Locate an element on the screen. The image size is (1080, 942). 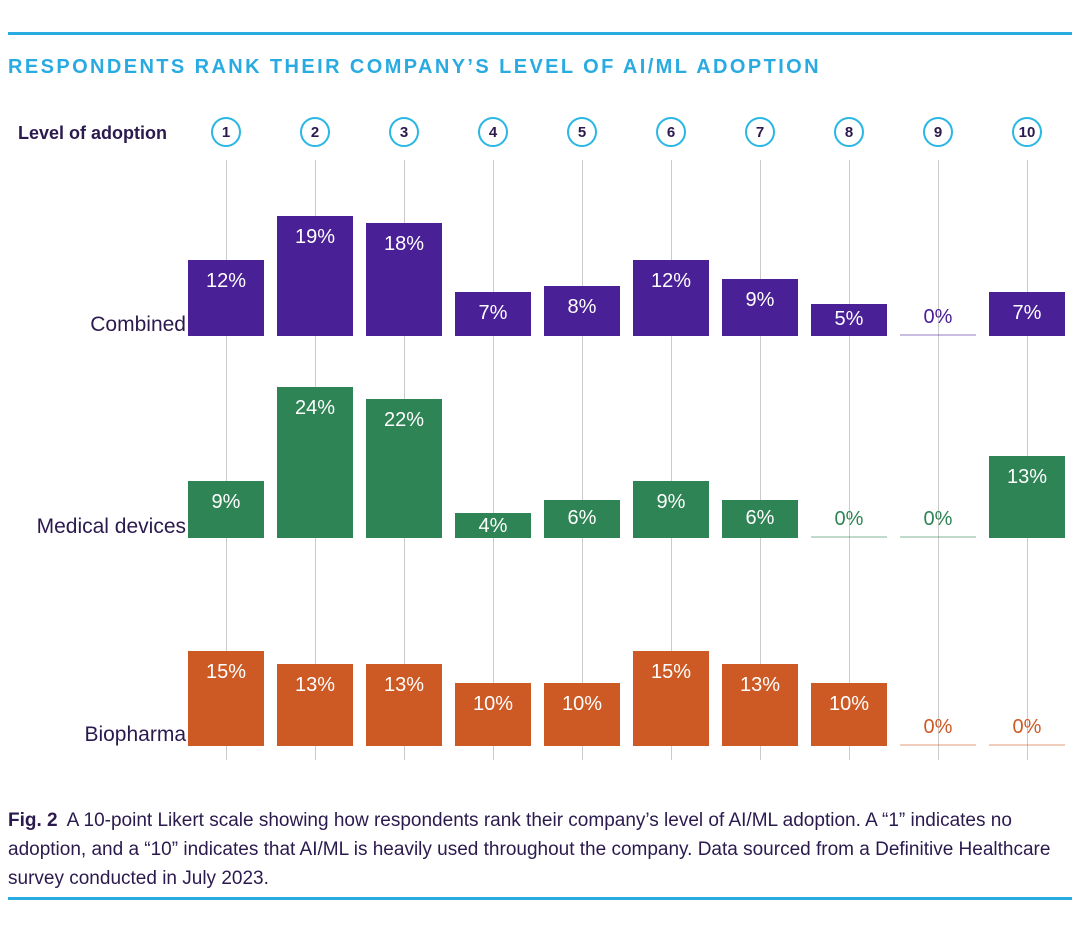
bar-medical-devices-4: 4% is located at coordinates (493, 525).